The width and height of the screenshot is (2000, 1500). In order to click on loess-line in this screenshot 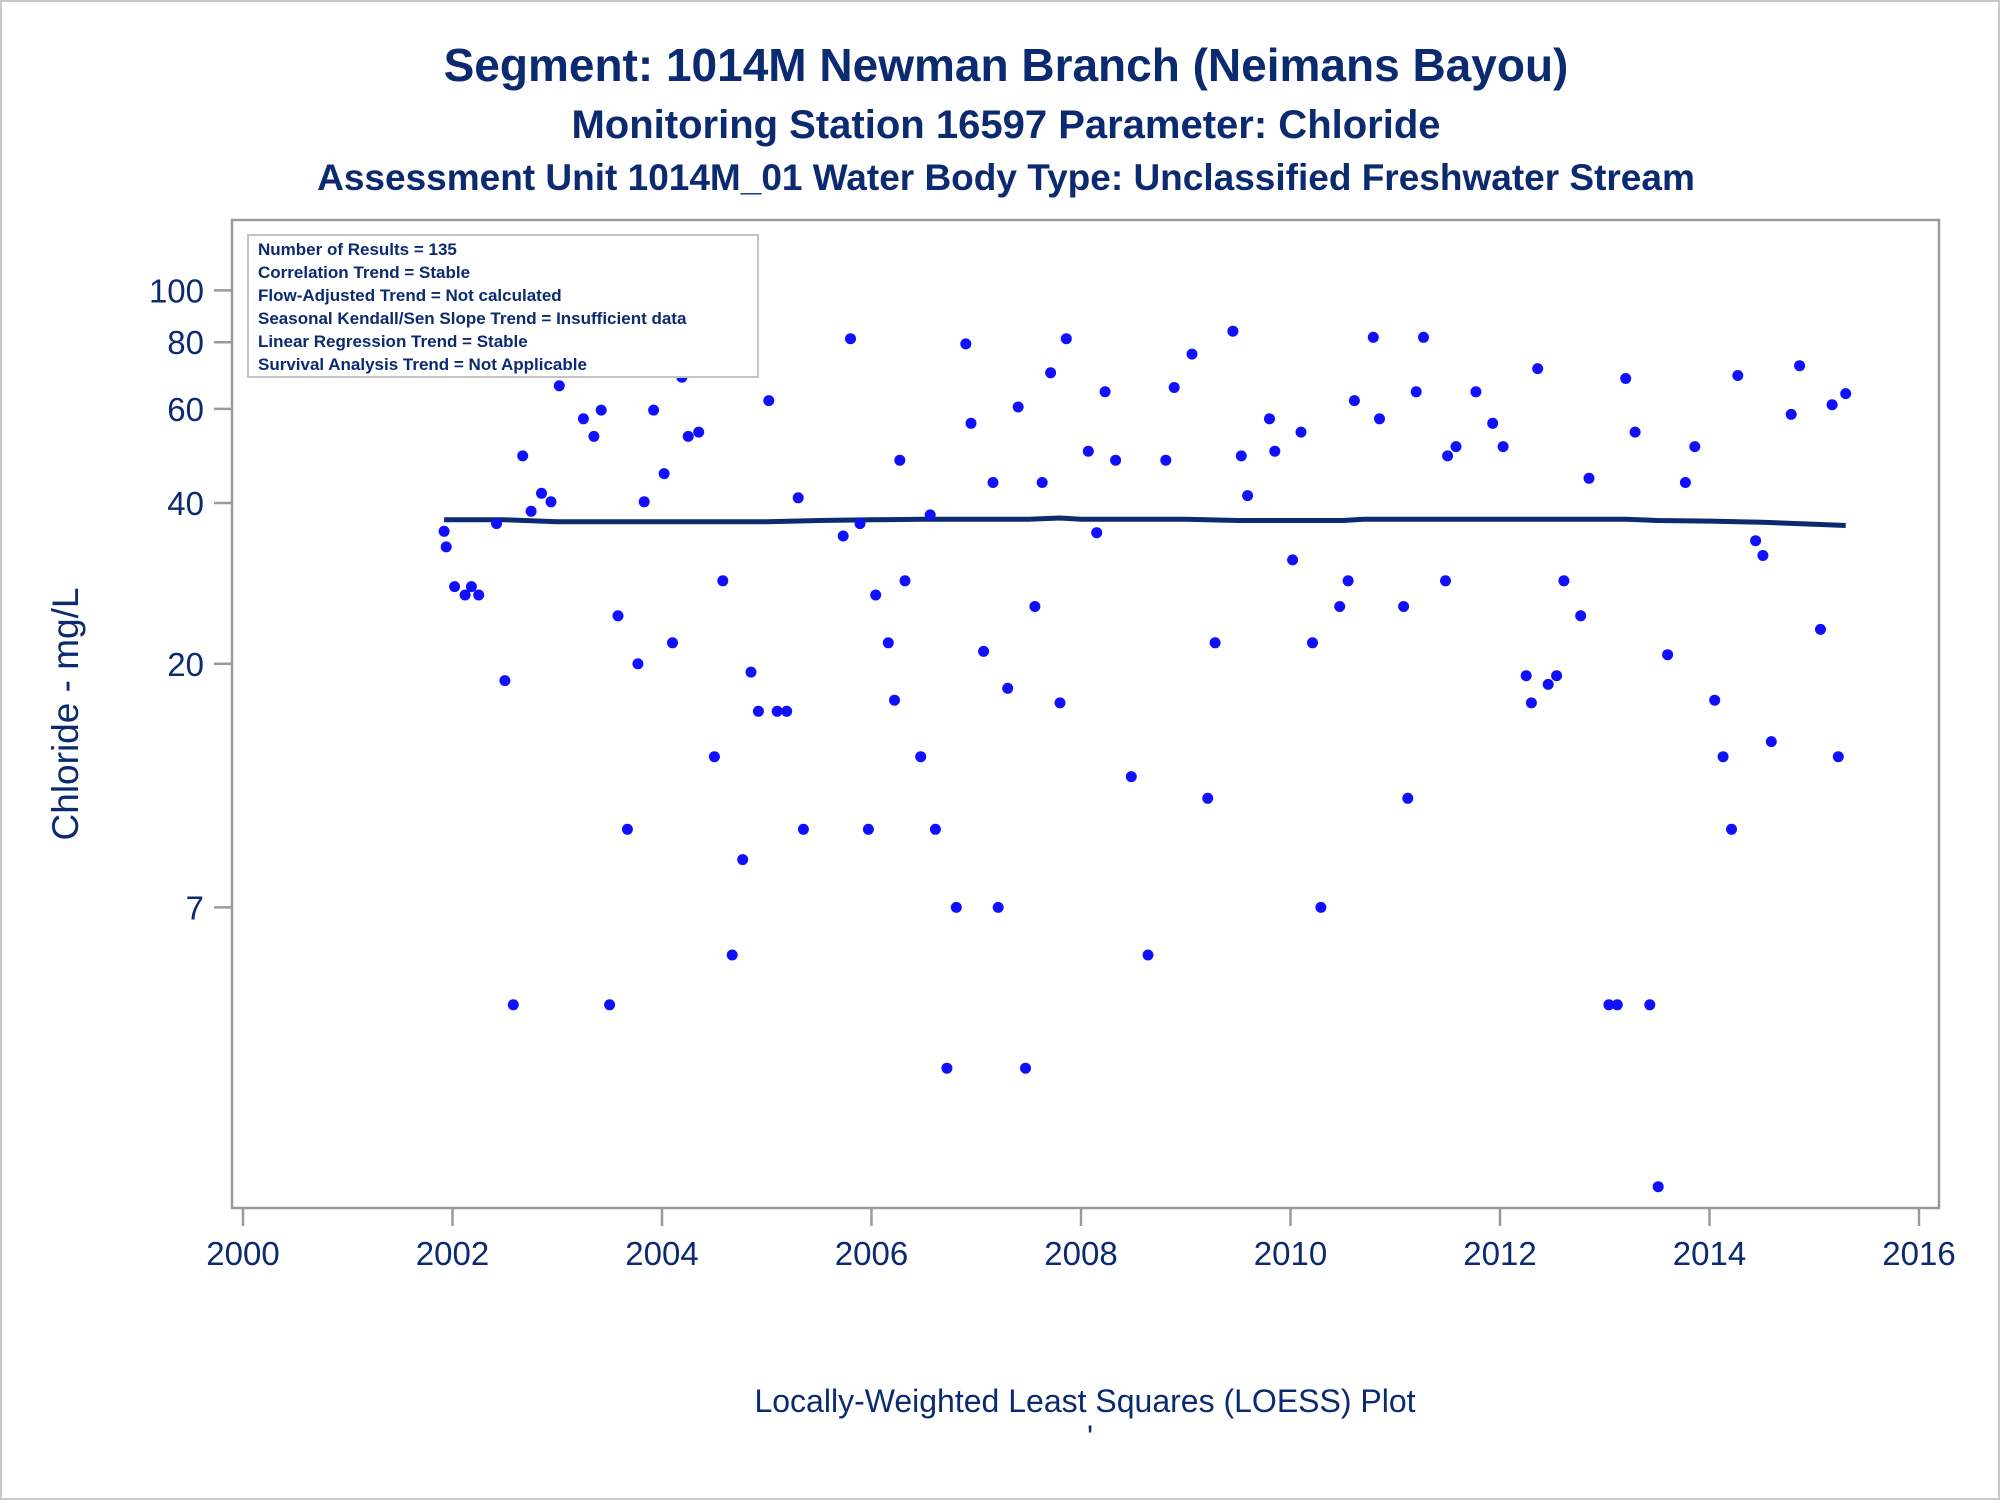, I will do `click(1145, 521)`.